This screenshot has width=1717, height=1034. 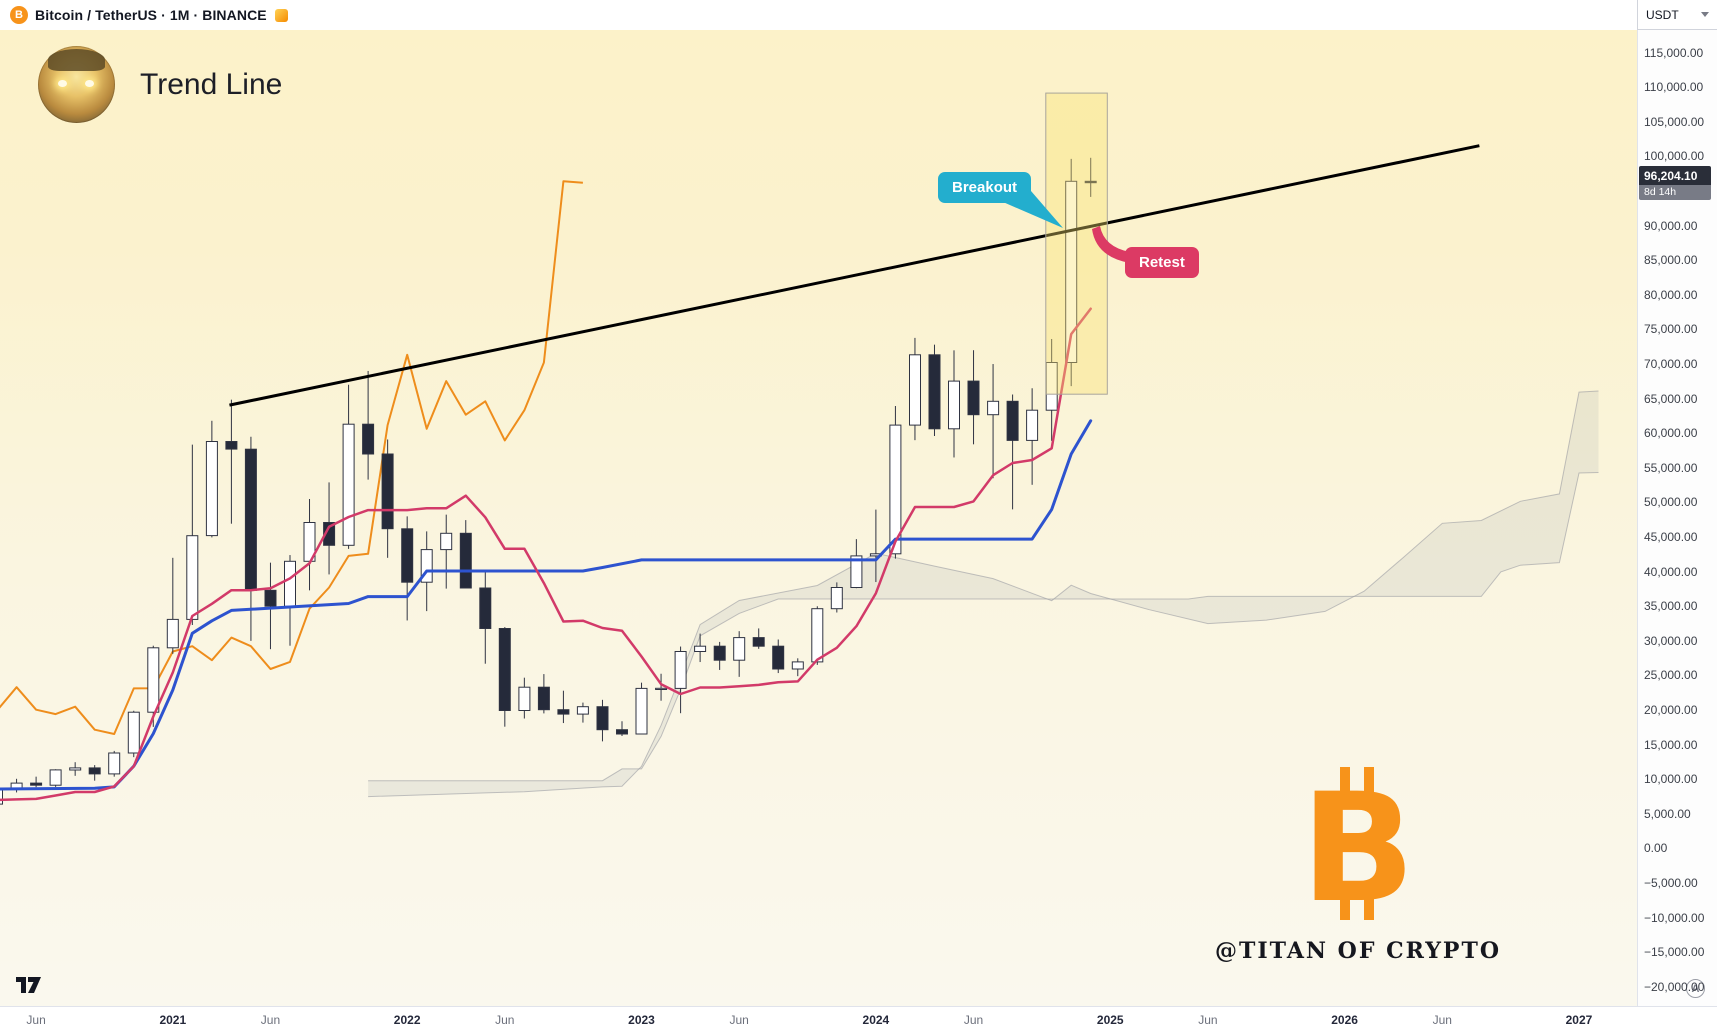 What do you see at coordinates (1674, 156) in the screenshot?
I see `y-axis-tick: 100,000.00` at bounding box center [1674, 156].